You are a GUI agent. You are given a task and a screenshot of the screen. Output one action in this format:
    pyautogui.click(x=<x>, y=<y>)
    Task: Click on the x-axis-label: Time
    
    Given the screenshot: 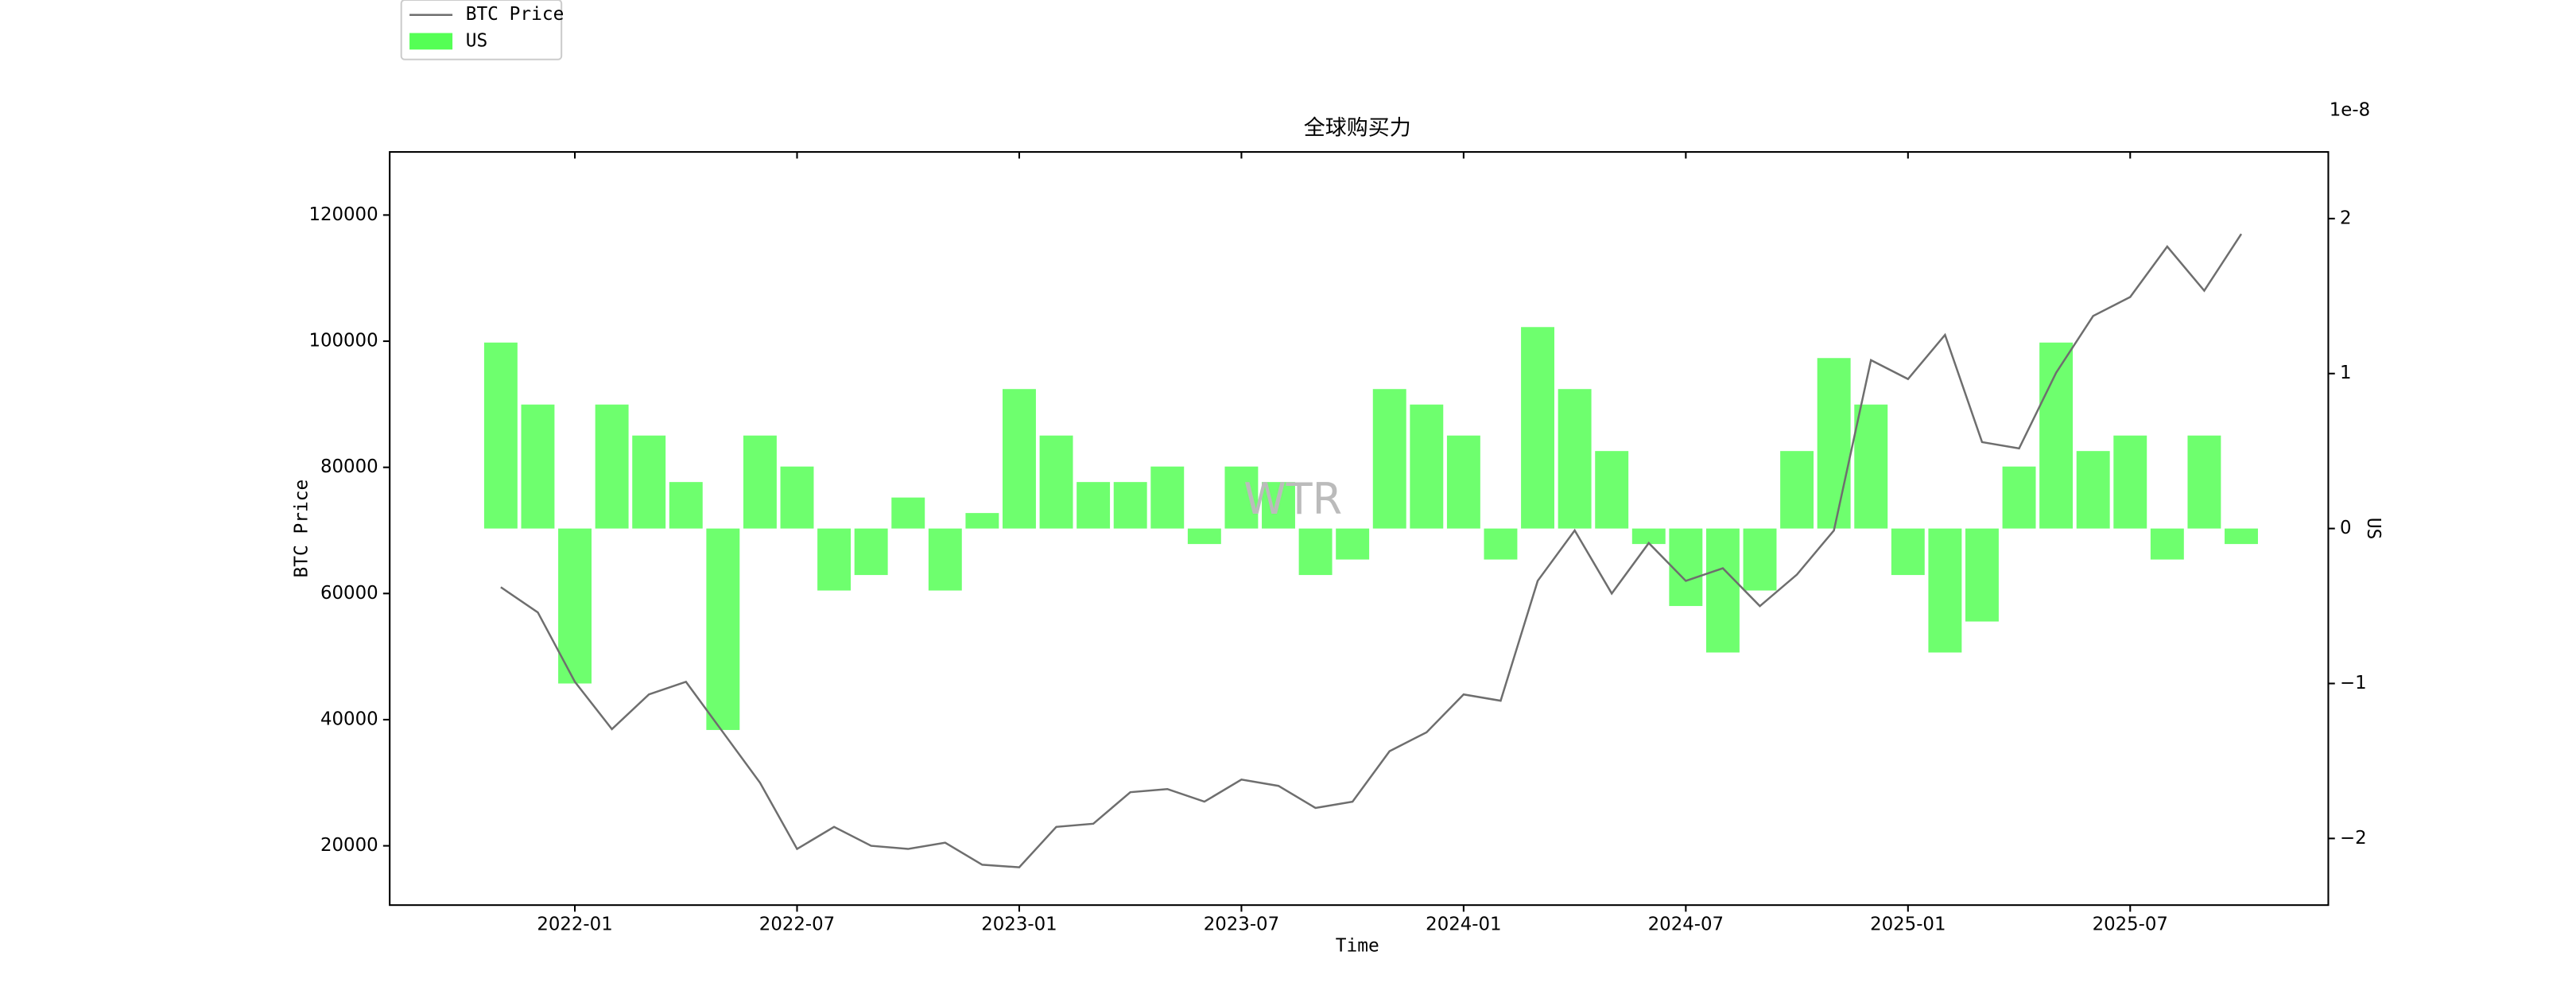 What is the action you would take?
    pyautogui.click(x=1358, y=946)
    